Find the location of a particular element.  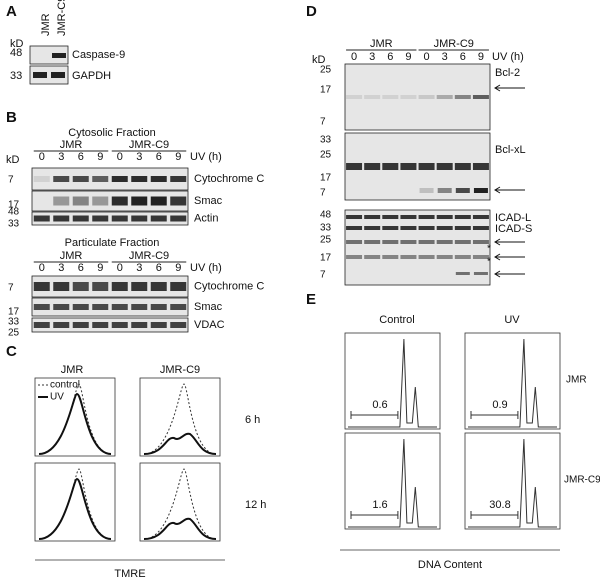

control-curve is located at coordinates (75, 504).